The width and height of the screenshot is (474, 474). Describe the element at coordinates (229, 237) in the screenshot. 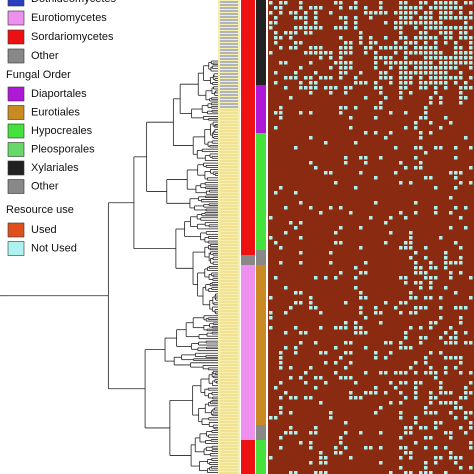

I see `label-column` at that location.